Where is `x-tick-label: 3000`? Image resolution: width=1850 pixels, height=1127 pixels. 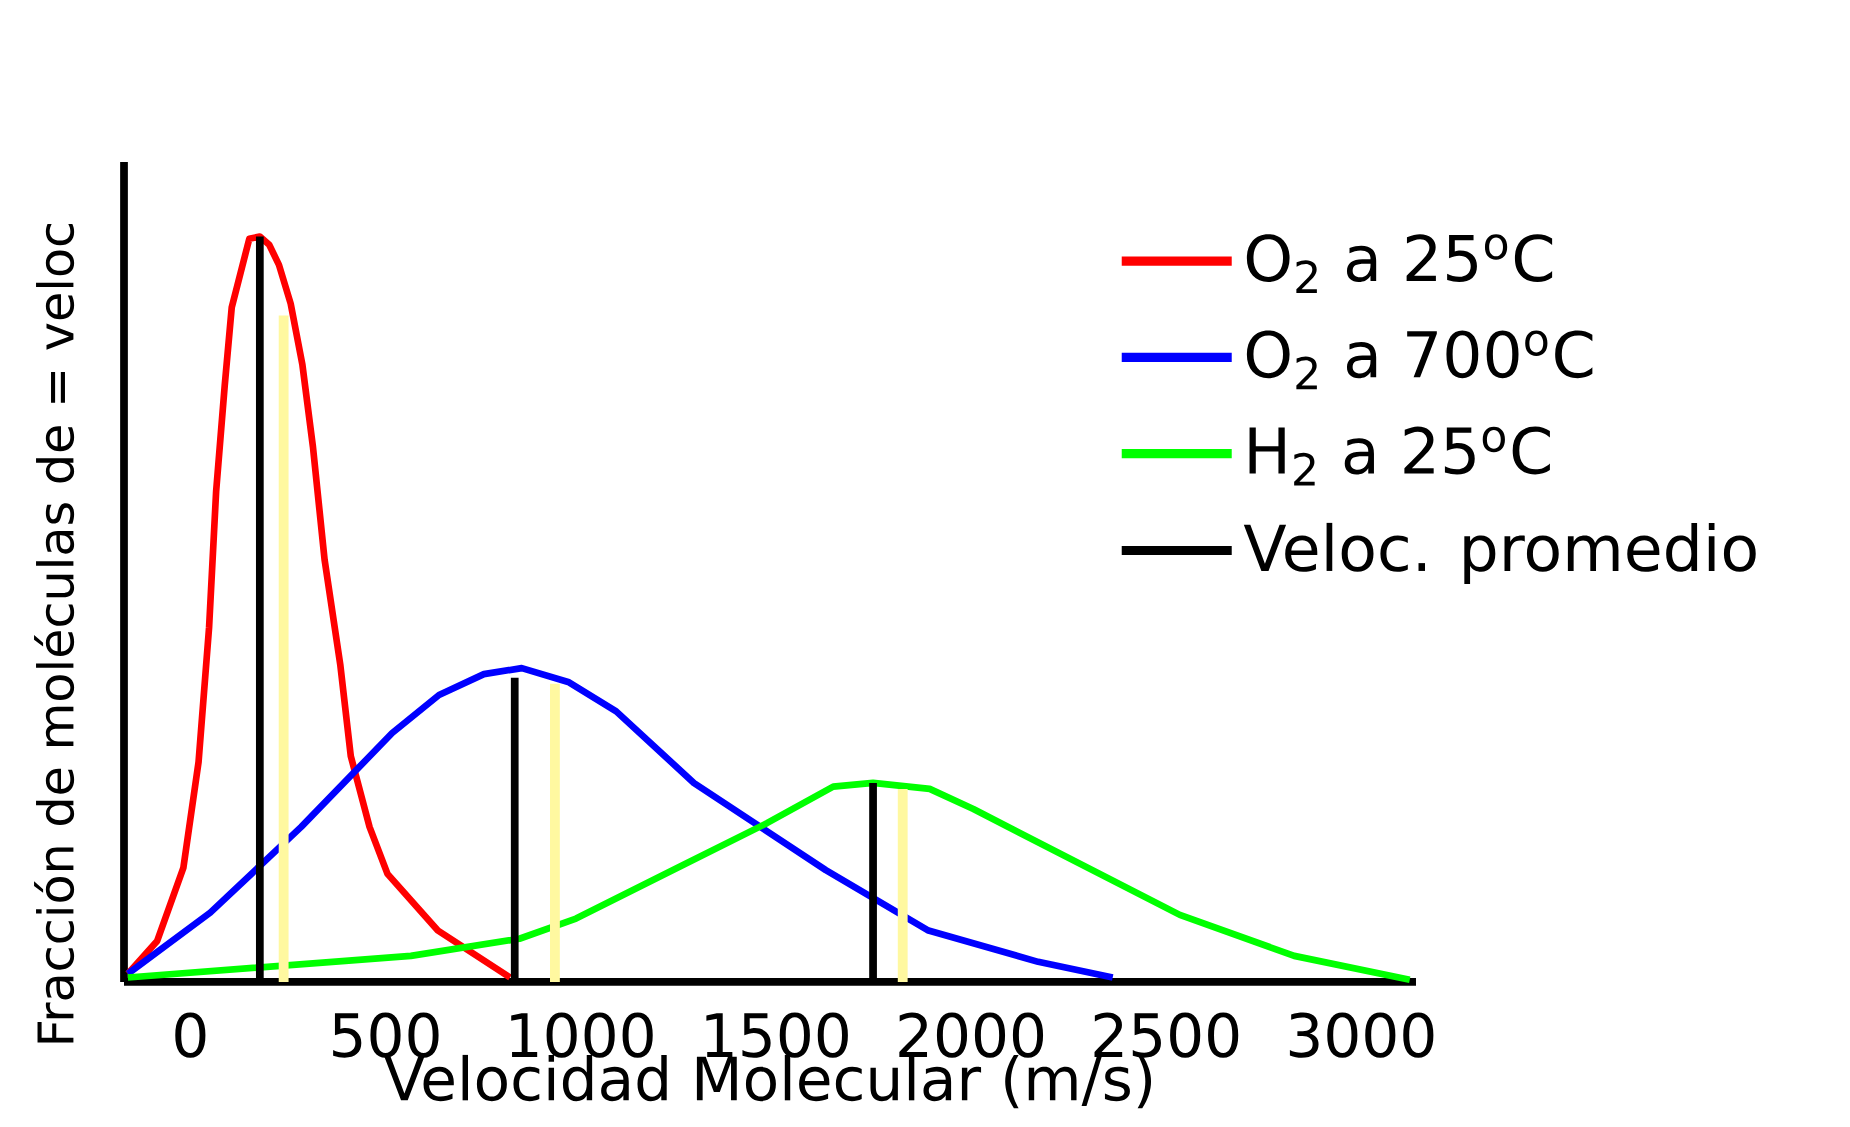
x-tick-label: 3000 is located at coordinates (1361, 1035).